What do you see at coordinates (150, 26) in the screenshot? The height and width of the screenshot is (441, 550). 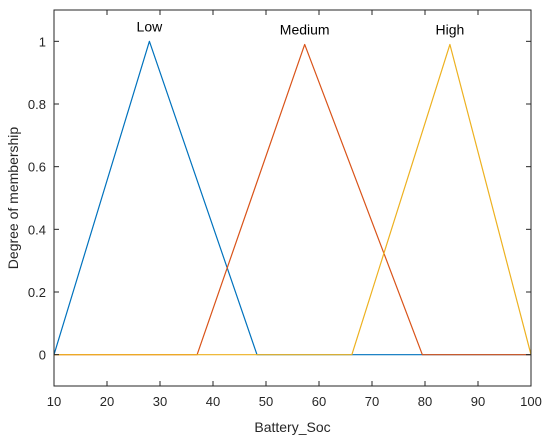 I see `series-label-low: Low` at bounding box center [150, 26].